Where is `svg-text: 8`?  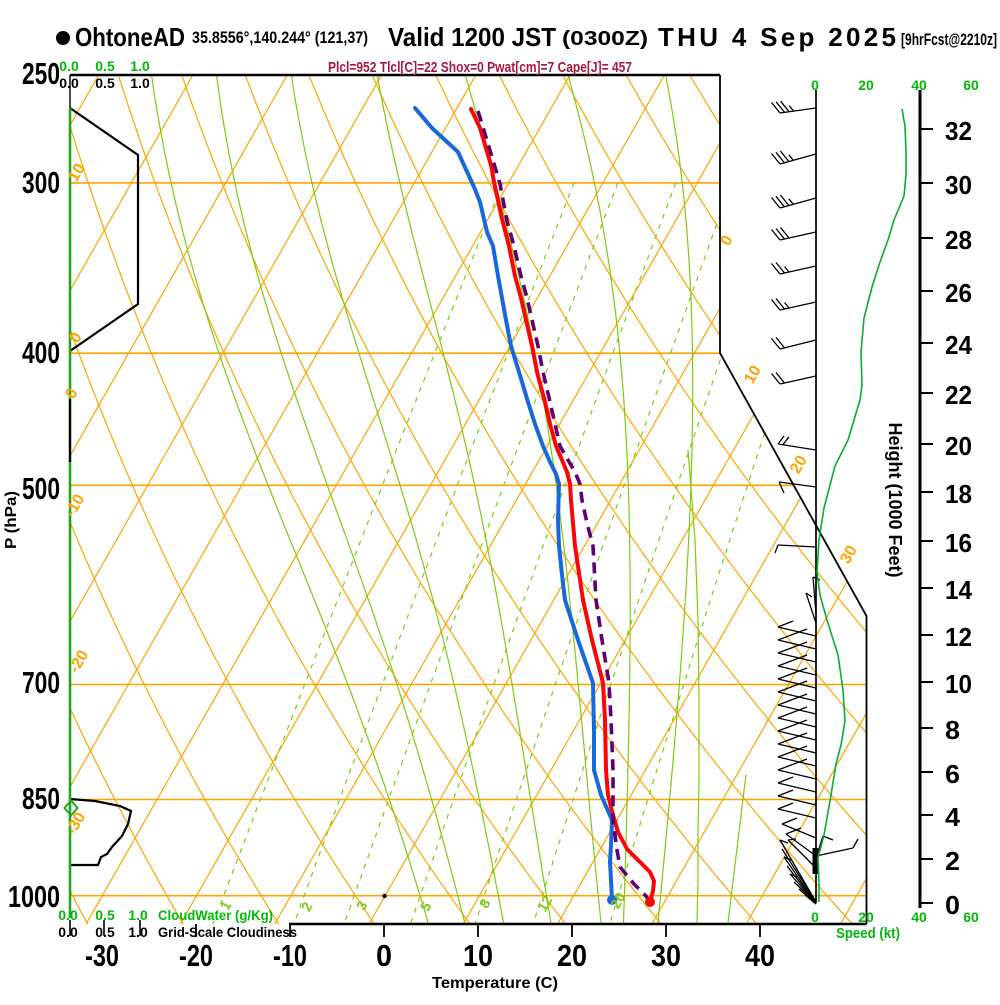 svg-text: 8 is located at coordinates (952, 730).